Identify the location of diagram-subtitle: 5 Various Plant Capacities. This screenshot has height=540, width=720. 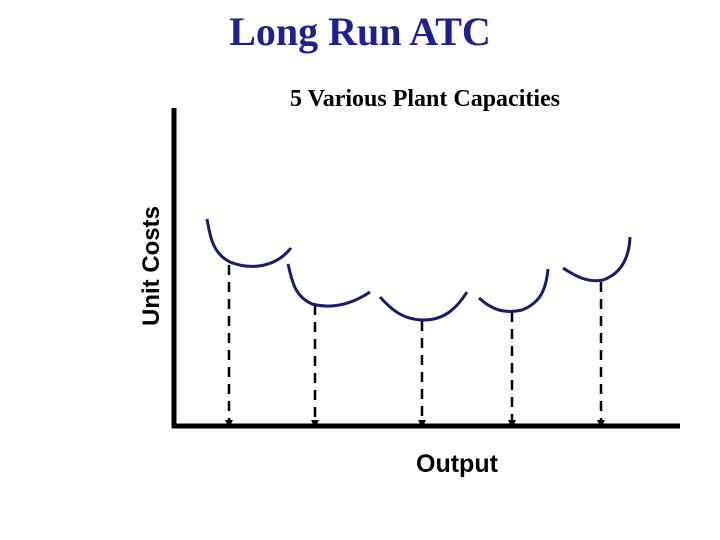
(425, 99).